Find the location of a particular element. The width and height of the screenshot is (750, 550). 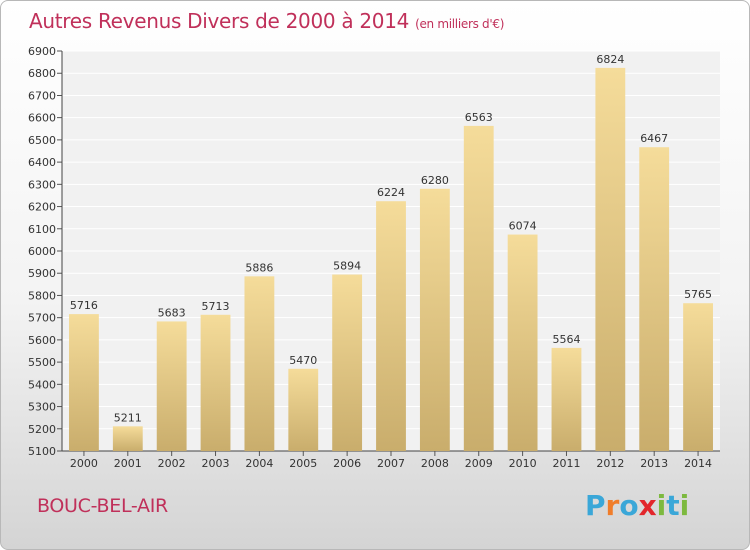

y-tick-label: 5500 is located at coordinates (42, 362).